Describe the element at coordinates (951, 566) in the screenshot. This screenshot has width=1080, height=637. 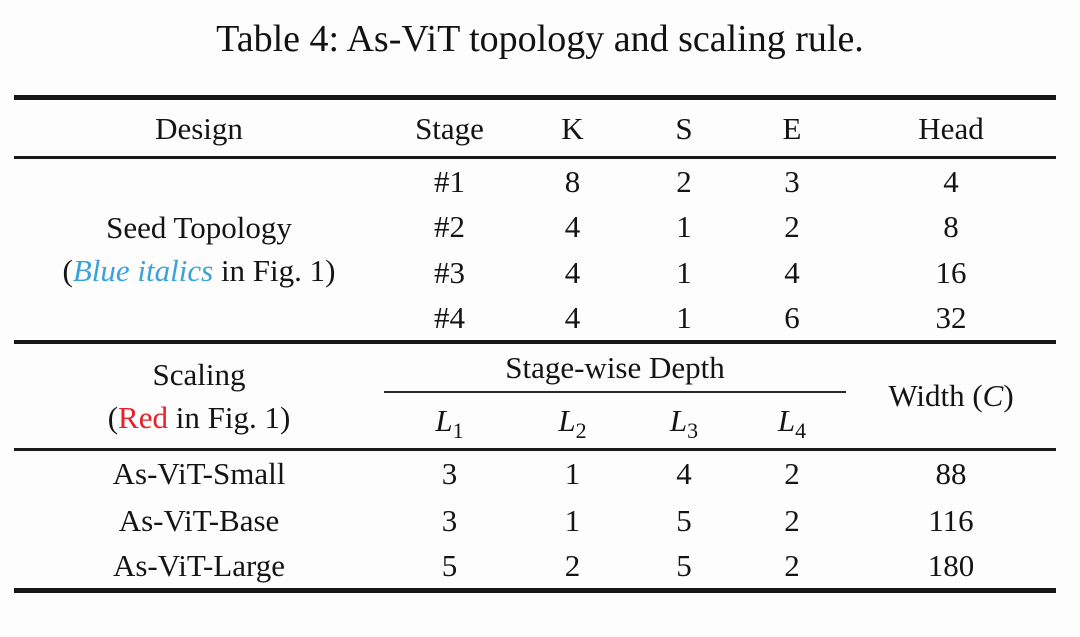
I see `width-value: 180` at that location.